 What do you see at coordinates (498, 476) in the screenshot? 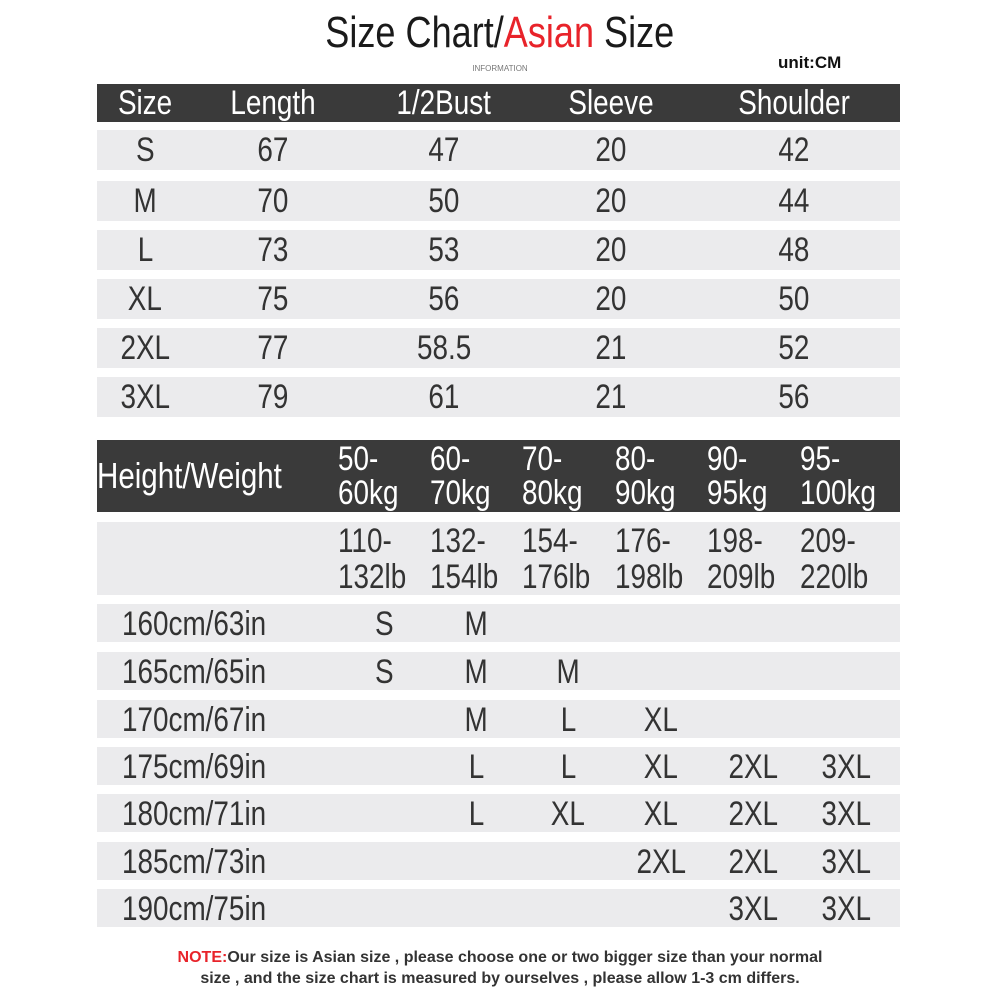
I see `fit-table-header` at bounding box center [498, 476].